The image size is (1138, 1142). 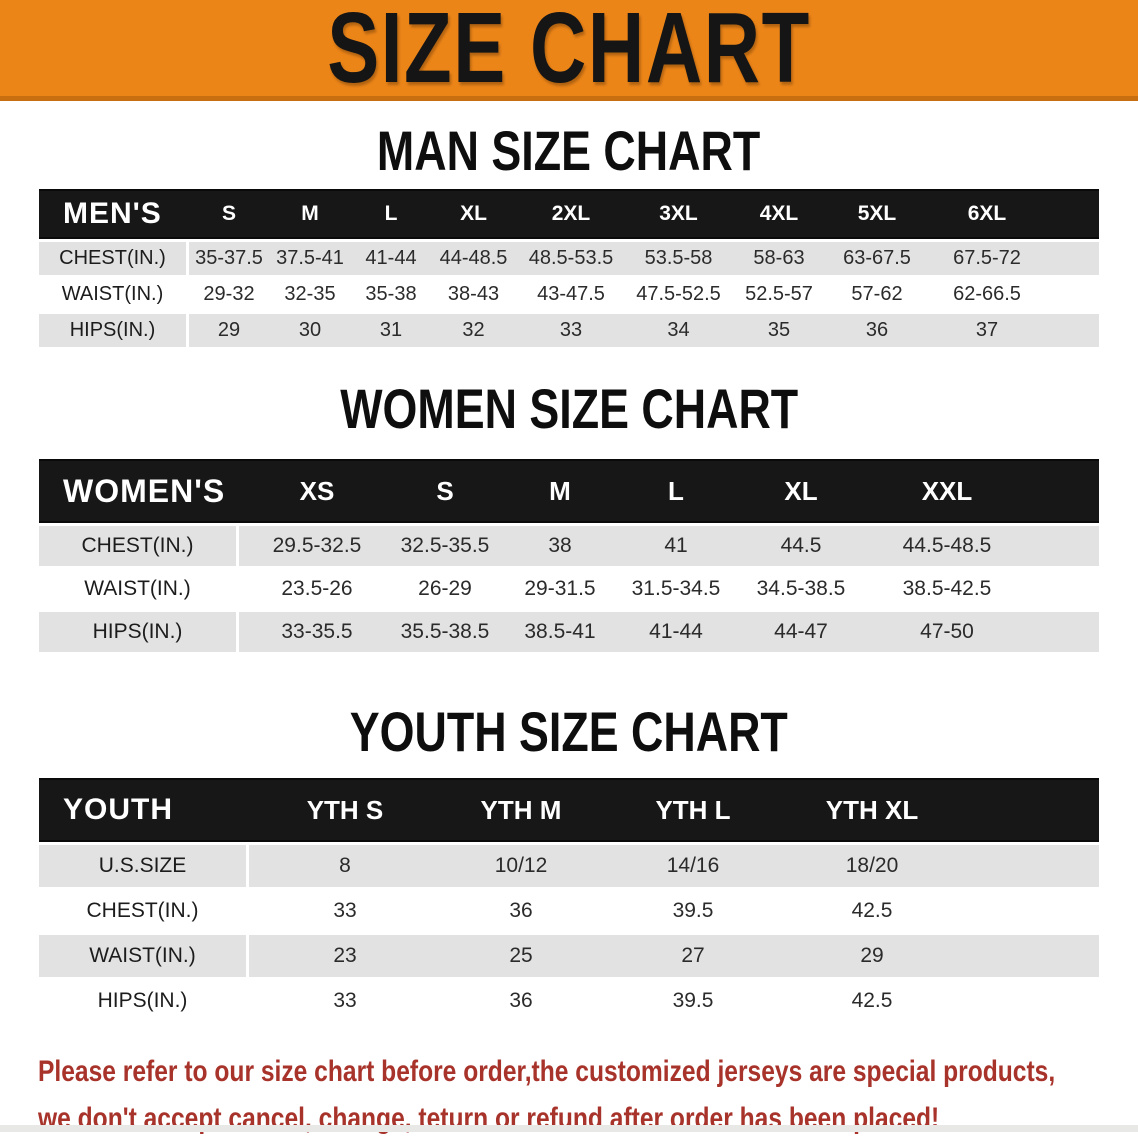 I want to click on men-section-heading: MAN SIZE CHART, so click(x=569, y=150).